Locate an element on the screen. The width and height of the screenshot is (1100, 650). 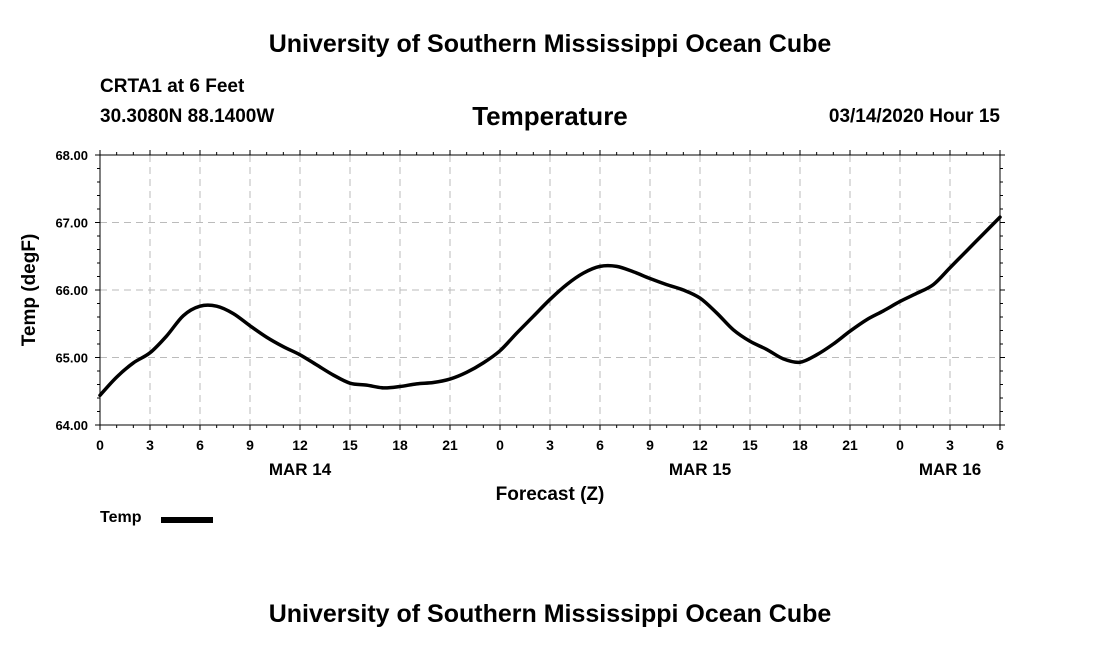
legend-swatch is located at coordinates (187, 520).